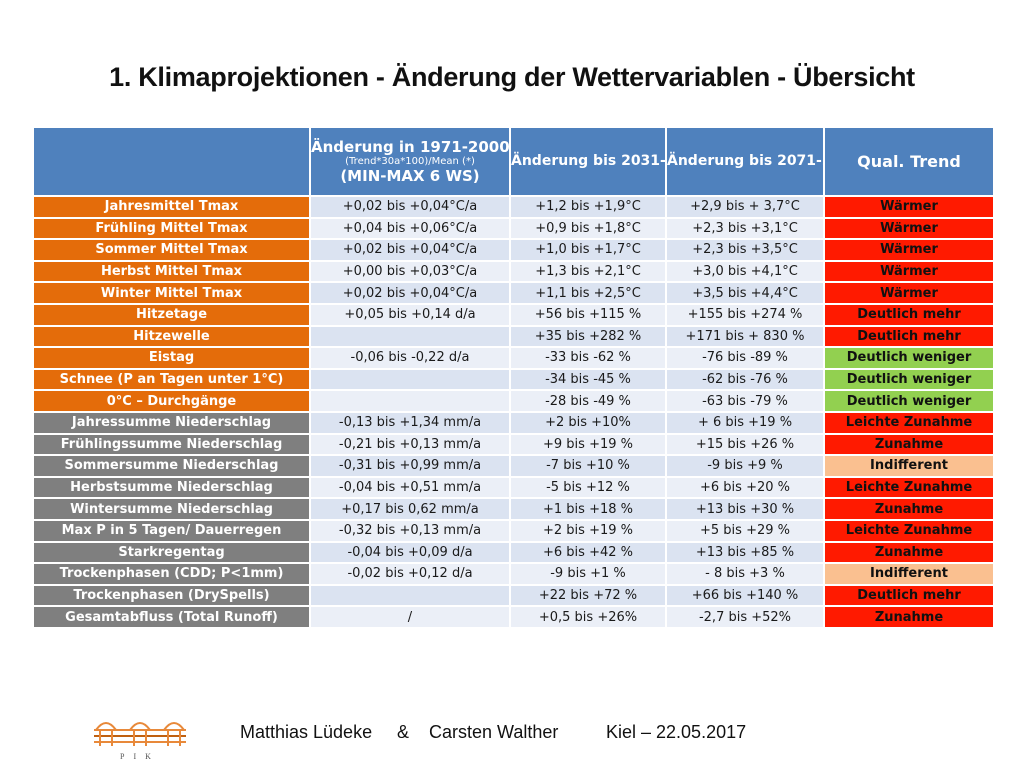  I want to click on cell-2031-2060: +9 bis +19 %, so click(588, 444).